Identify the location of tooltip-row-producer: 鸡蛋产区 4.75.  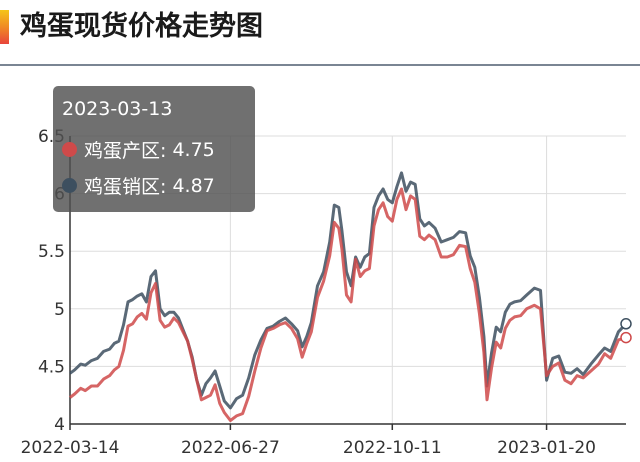
(138, 149).